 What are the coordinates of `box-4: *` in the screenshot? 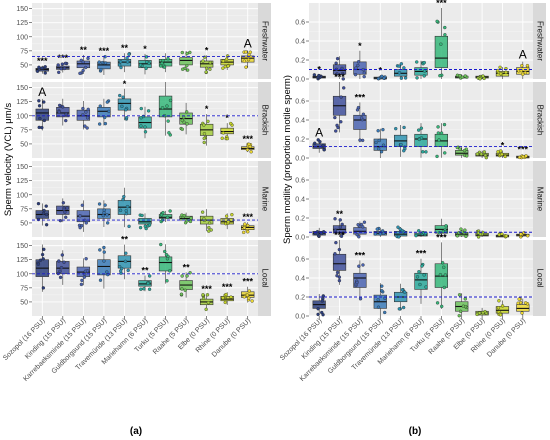 It's located at (124, 100).